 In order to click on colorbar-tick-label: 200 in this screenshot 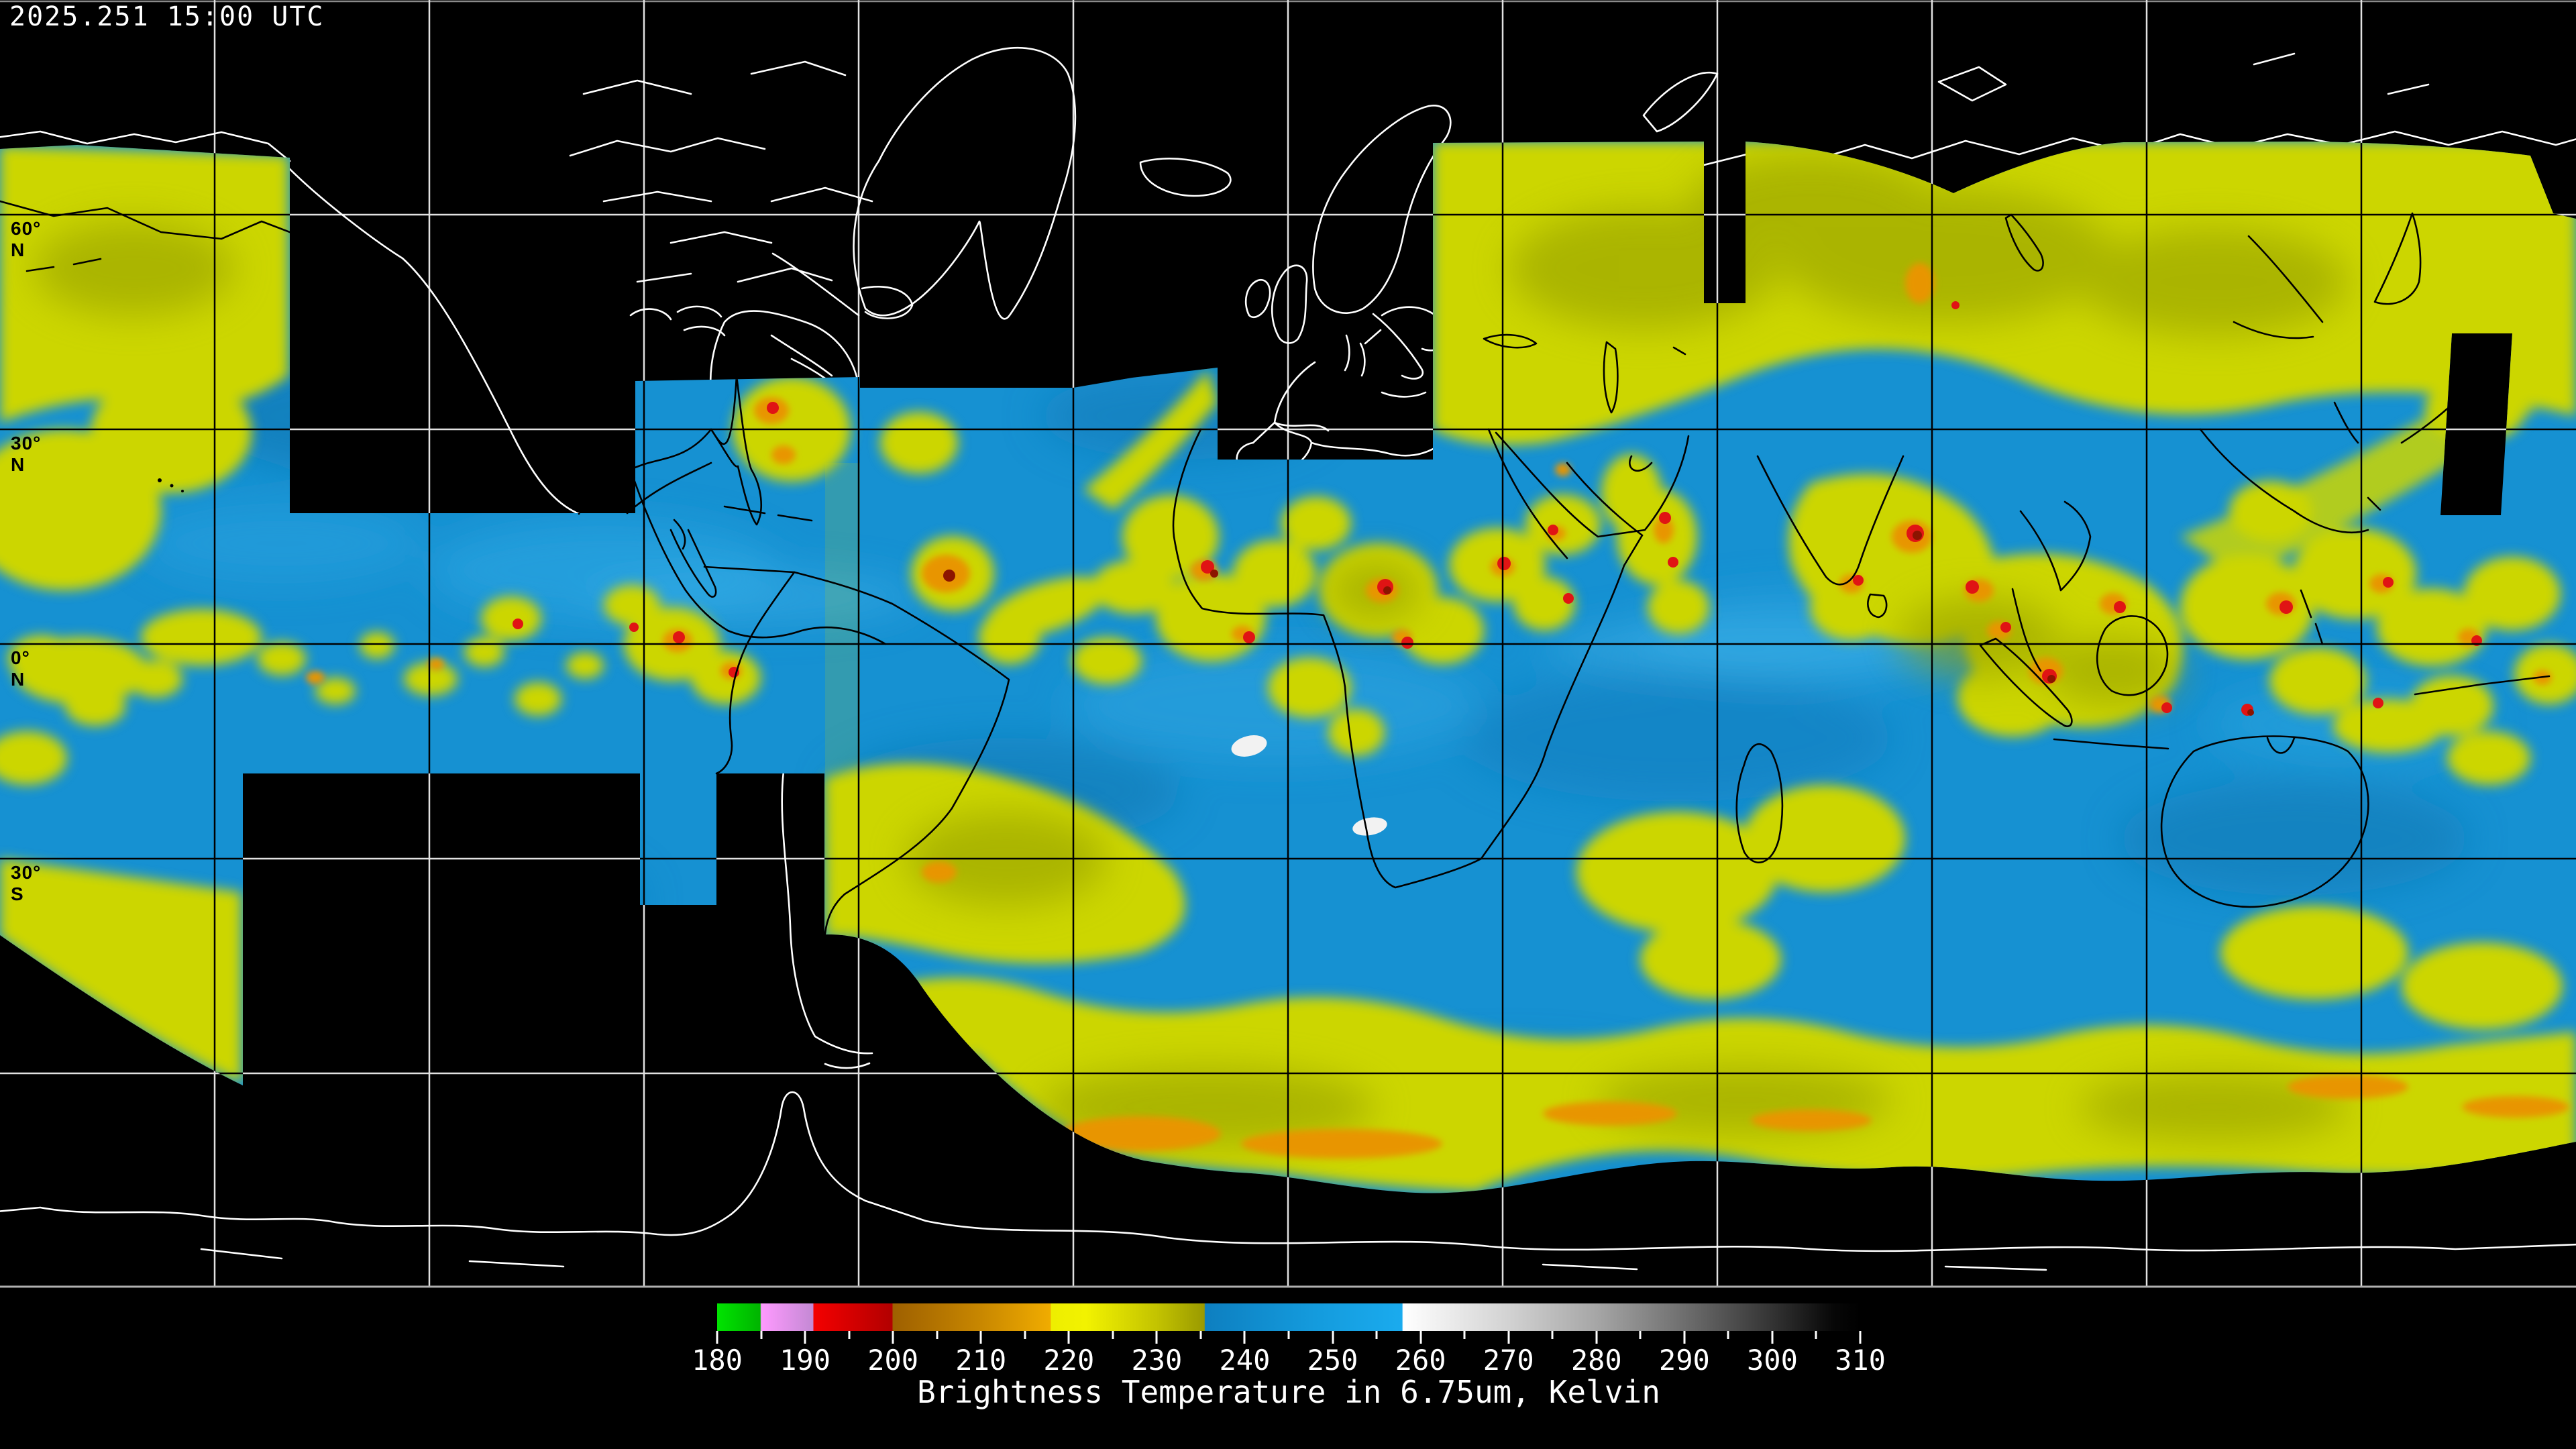, I will do `click(893, 1360)`.